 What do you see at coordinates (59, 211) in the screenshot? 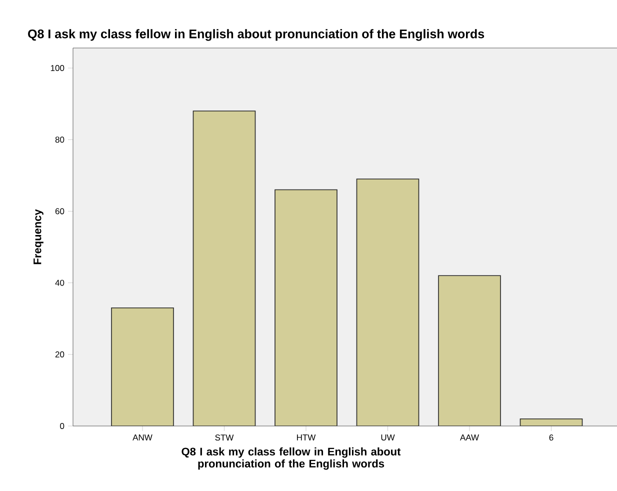
I see `y-tick-label: 60` at bounding box center [59, 211].